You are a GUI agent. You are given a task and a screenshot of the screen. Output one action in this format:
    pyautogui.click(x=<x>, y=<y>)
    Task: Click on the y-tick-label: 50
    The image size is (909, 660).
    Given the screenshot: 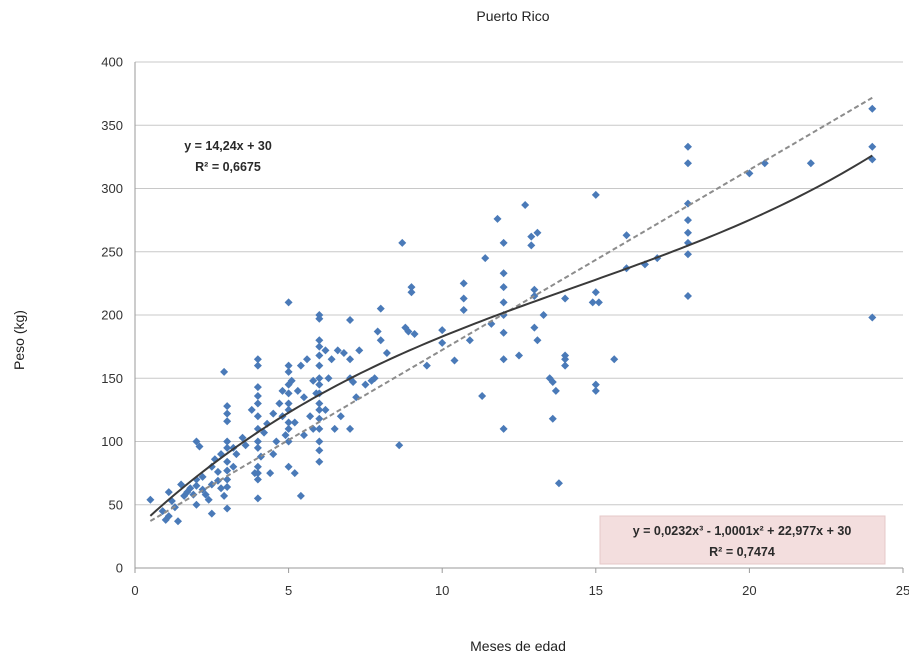 What is the action you would take?
    pyautogui.click(x=116, y=504)
    